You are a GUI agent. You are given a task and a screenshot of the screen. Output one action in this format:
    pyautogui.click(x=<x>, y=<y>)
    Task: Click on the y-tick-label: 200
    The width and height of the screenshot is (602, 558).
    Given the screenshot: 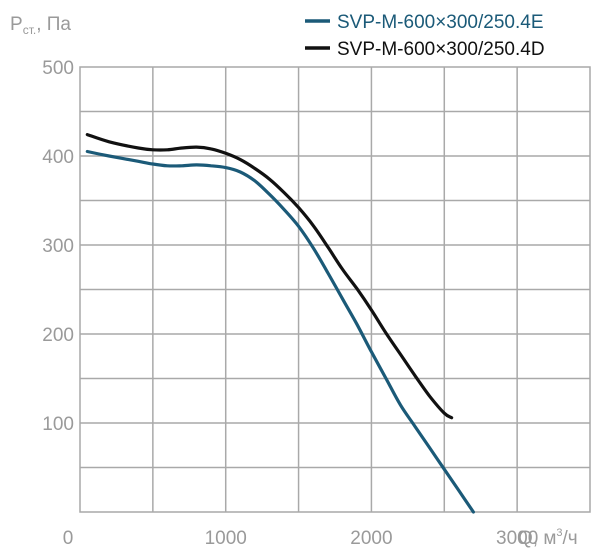 What is the action you would take?
    pyautogui.click(x=58, y=335)
    